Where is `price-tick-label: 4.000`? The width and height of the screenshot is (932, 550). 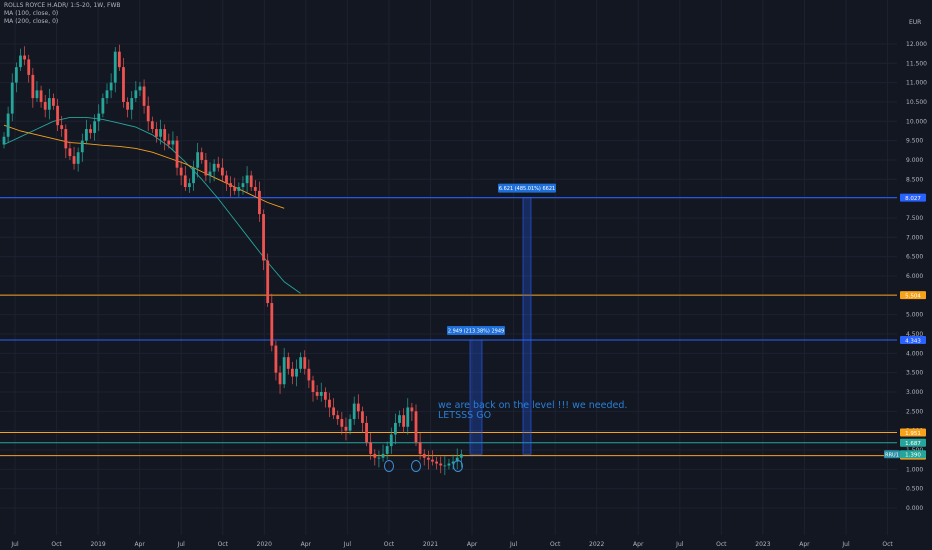
price-tick-label: 4.000 is located at coordinates (914, 353).